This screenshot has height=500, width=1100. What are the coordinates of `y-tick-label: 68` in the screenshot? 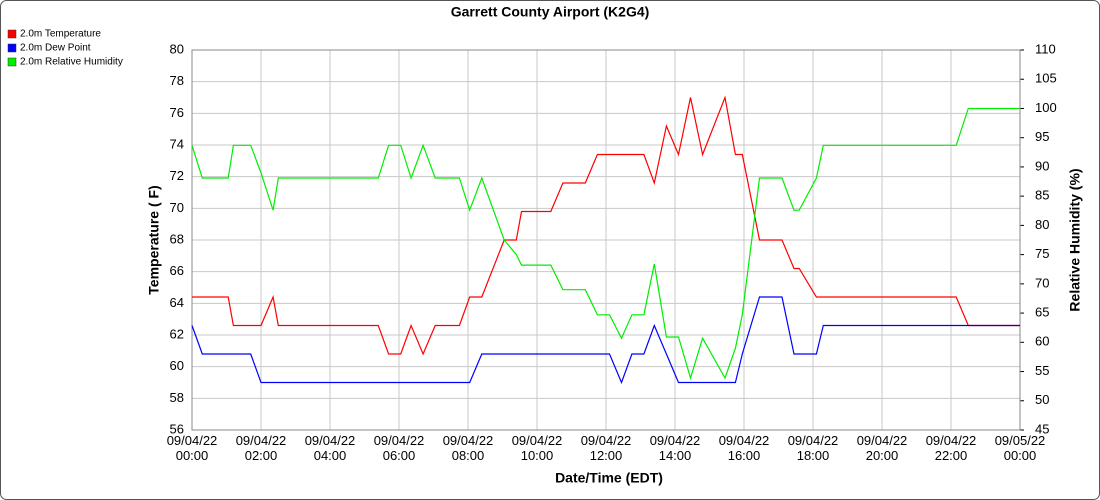 It's located at (177, 238).